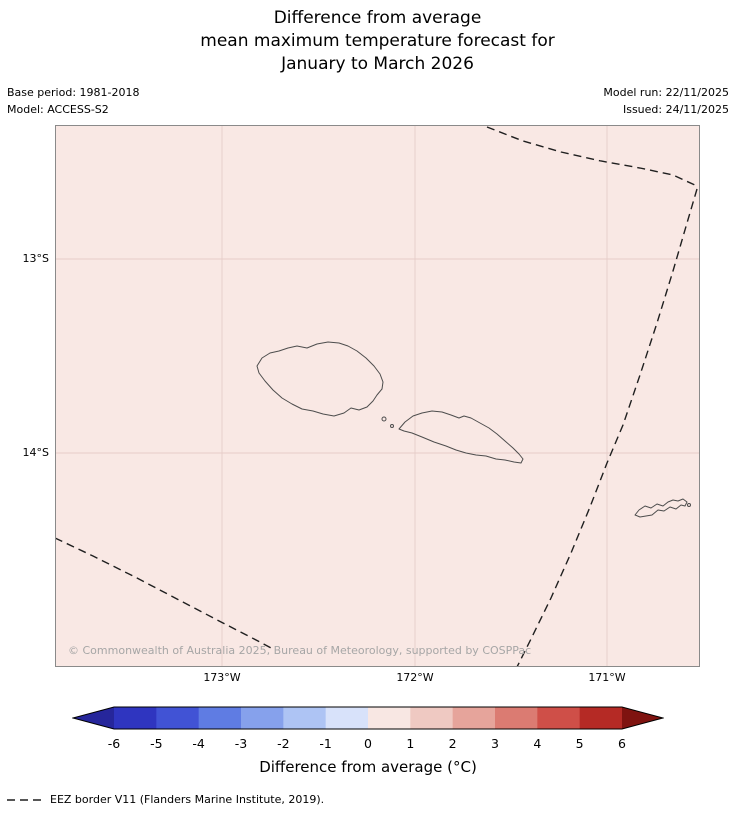 The image size is (736, 816). What do you see at coordinates (666, 101) in the screenshot?
I see `meta-right: Model run: 22/11/2025 Issued: 24/11/2025` at bounding box center [666, 101].